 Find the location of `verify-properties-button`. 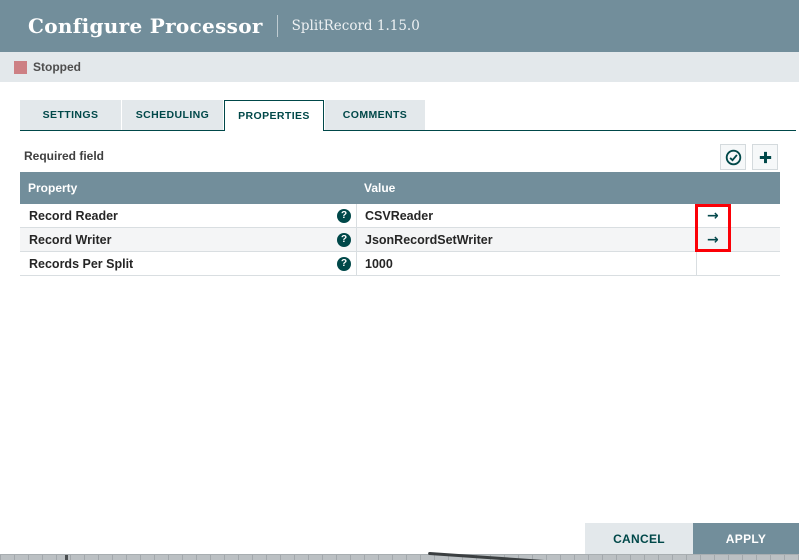

verify-properties-button is located at coordinates (733, 157).